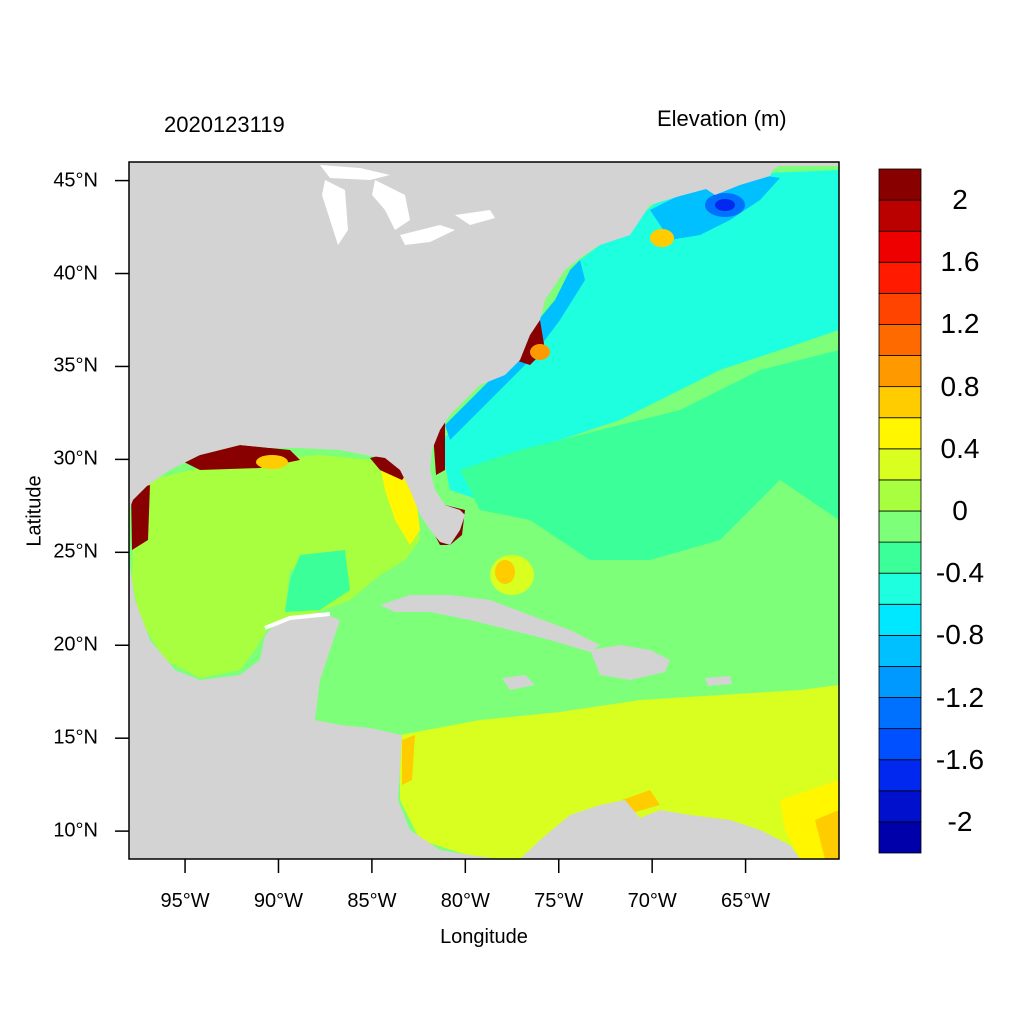  What do you see at coordinates (475, 217) in the screenshot?
I see `lake-ontario` at bounding box center [475, 217].